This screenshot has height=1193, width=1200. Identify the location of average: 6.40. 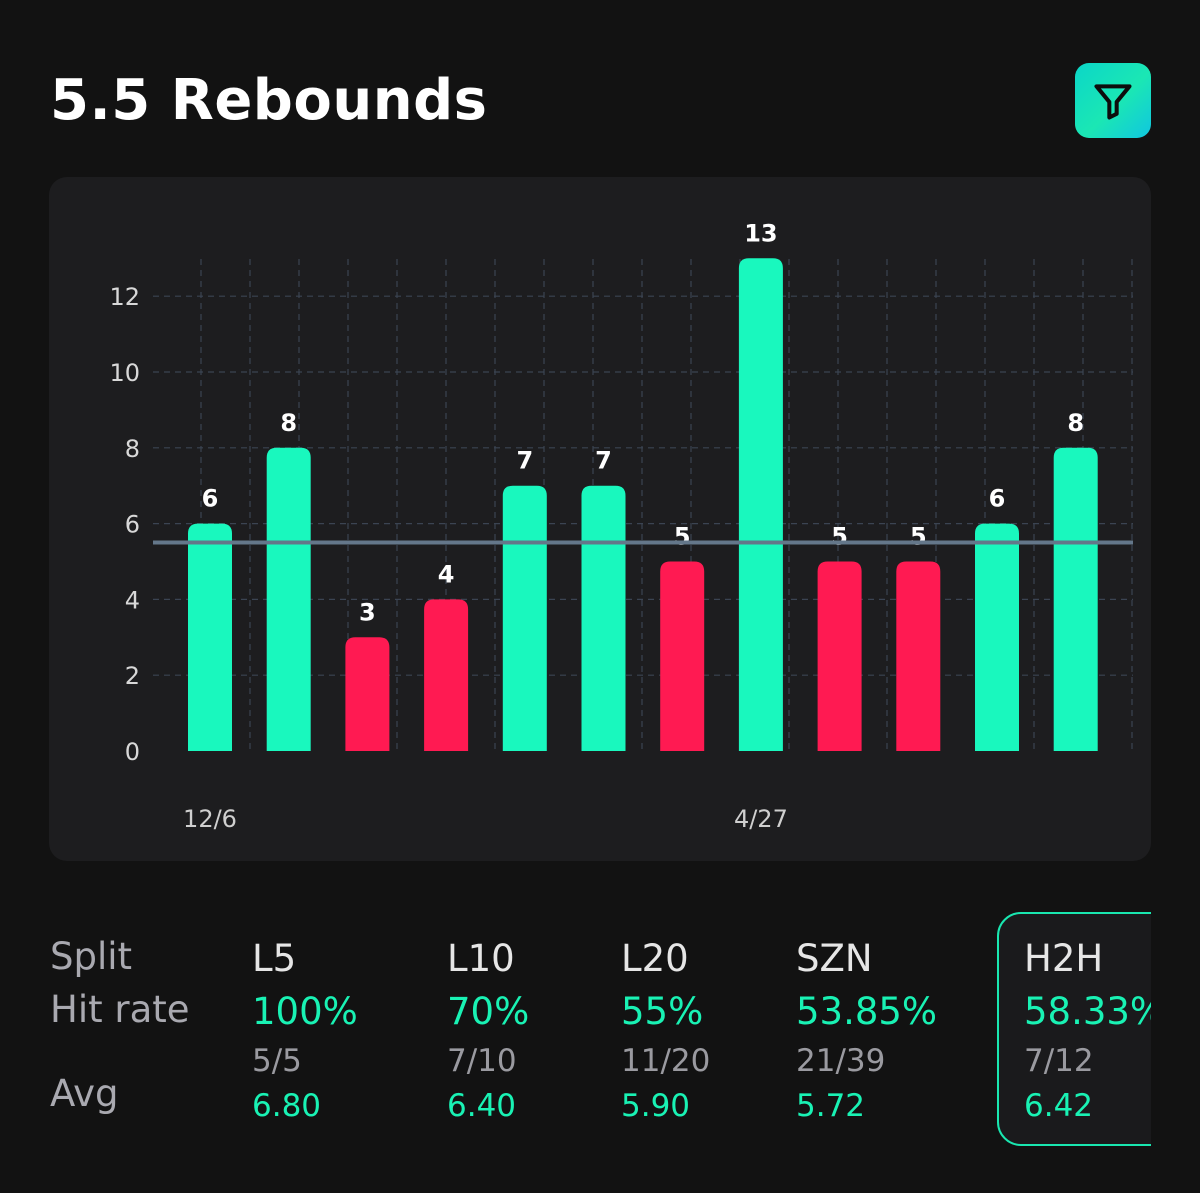
(482, 1106).